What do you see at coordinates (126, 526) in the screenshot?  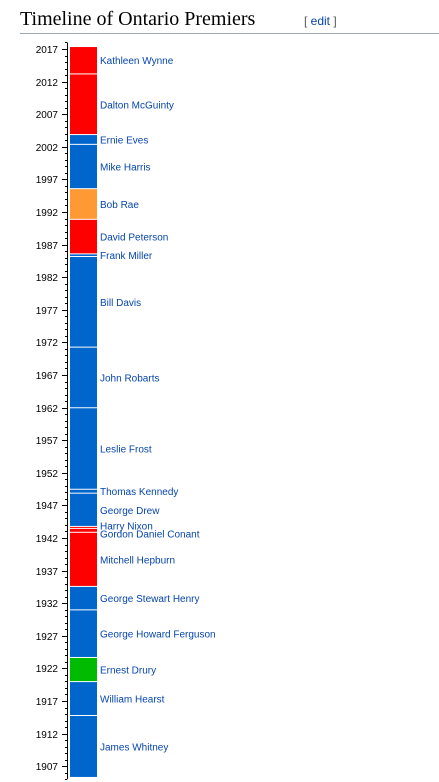 I see `premier-label-harry-nixon: Harry Nixon` at bounding box center [126, 526].